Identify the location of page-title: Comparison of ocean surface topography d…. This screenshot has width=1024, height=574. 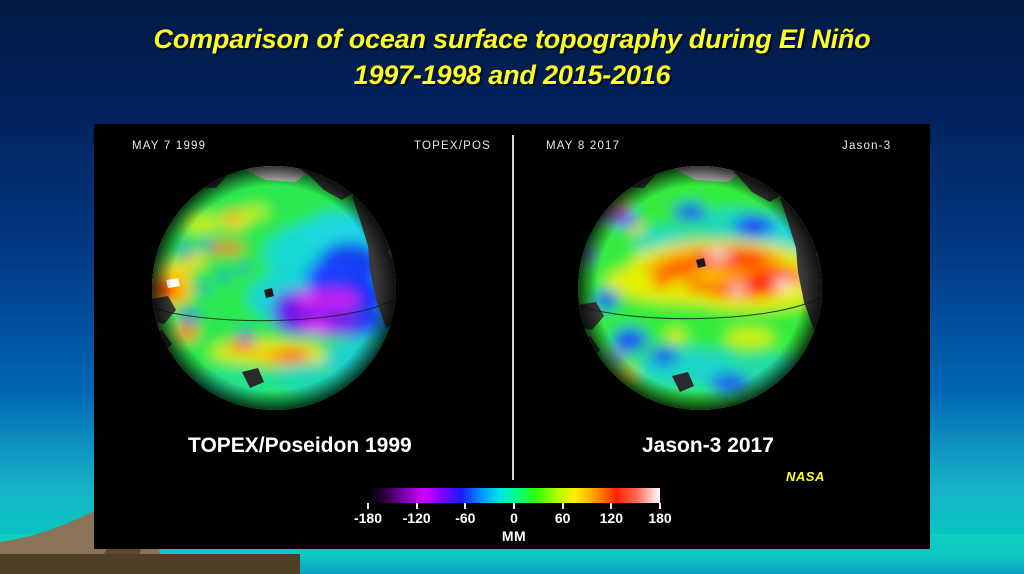
(512, 58).